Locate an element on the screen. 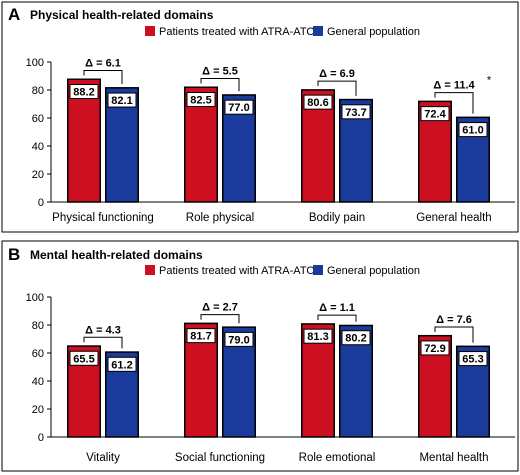 The height and width of the screenshot is (475, 520). category-label: General health is located at coordinates (453, 218).